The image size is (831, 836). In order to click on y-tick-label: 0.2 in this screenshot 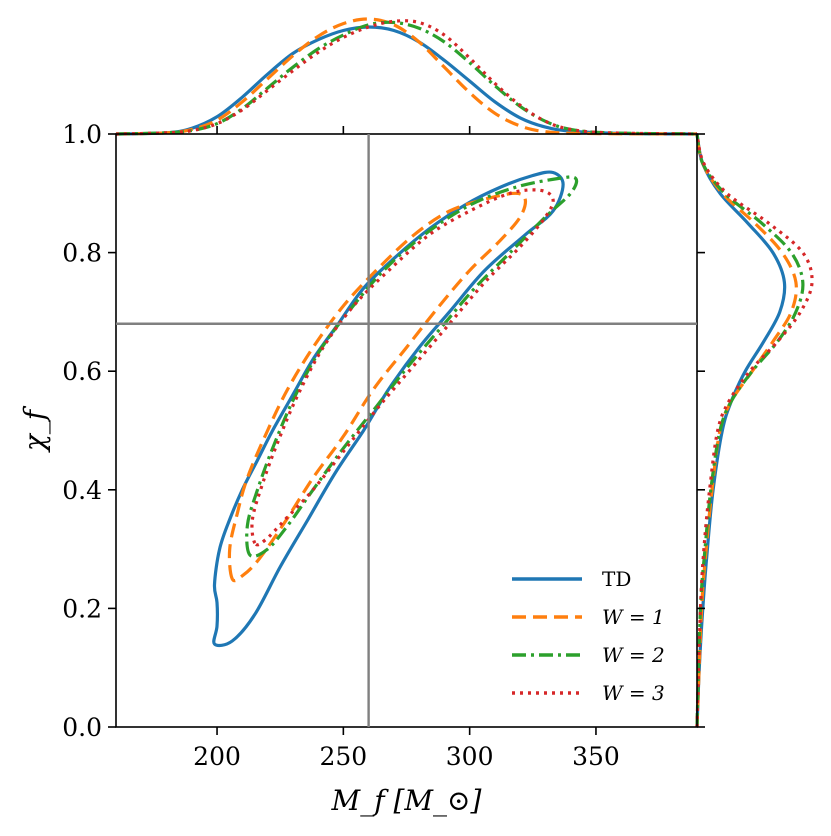, I will do `click(82, 608)`.